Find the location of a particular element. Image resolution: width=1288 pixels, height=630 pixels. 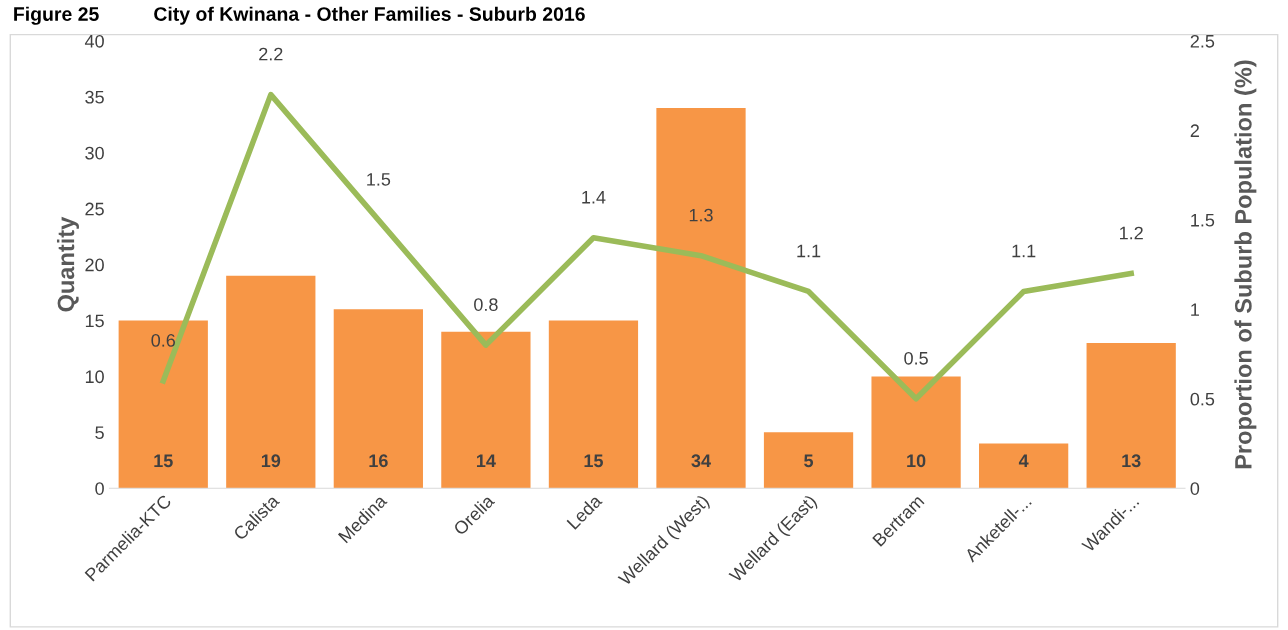

data-label: 0.6 is located at coordinates (163, 340).